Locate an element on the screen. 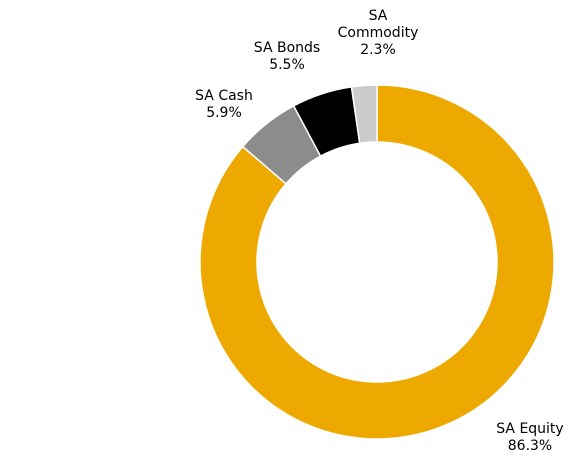 This screenshot has width=574, height=461. data-label-line: 5.5% is located at coordinates (287, 65).